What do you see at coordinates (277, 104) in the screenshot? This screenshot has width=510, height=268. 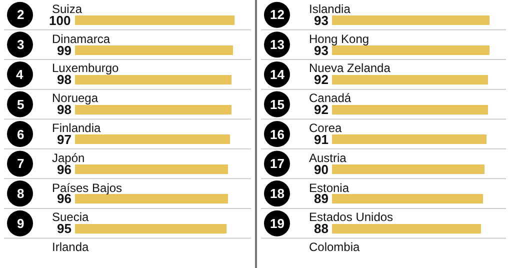 I see `text: 15` at bounding box center [277, 104].